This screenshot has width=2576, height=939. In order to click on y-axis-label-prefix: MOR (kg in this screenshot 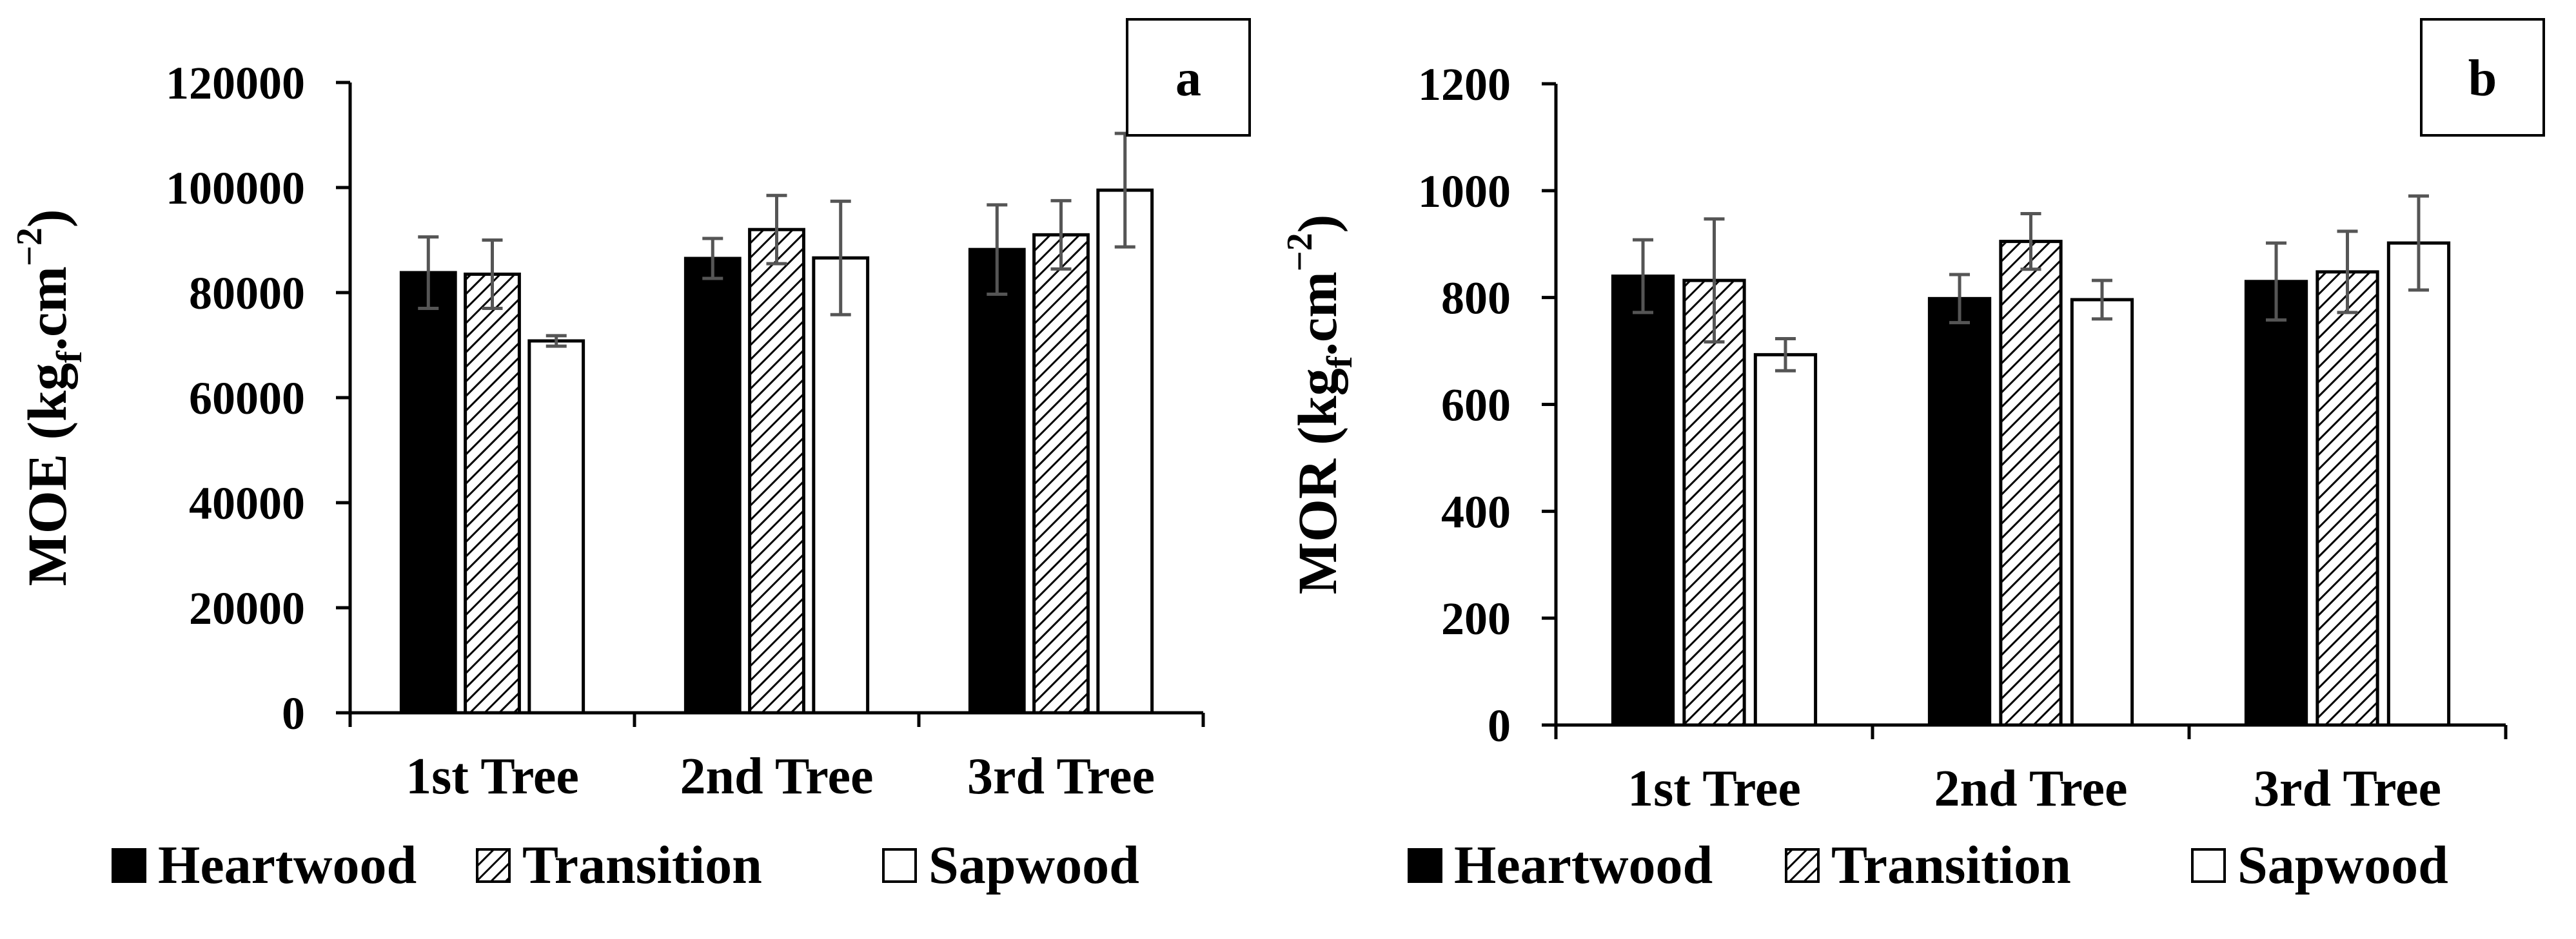, I will do `click(1317, 481)`.